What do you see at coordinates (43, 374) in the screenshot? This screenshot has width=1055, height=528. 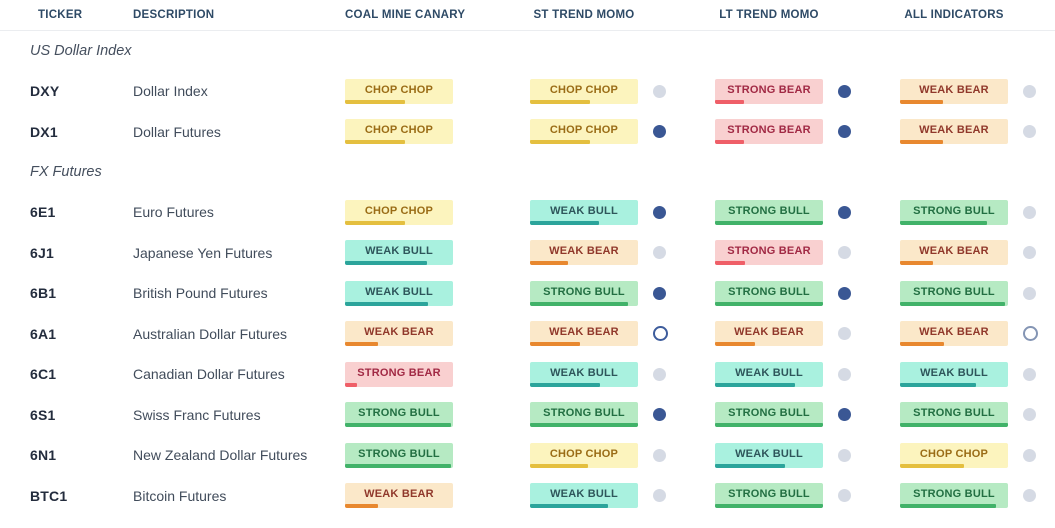 I see `ticker-label: 6C1` at bounding box center [43, 374].